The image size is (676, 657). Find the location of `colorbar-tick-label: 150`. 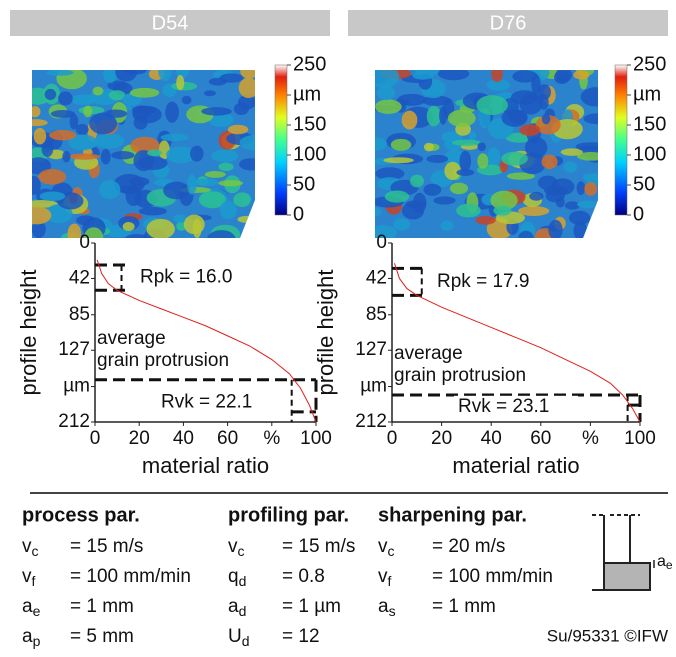

colorbar-tick-label: 150 is located at coordinates (649, 124).